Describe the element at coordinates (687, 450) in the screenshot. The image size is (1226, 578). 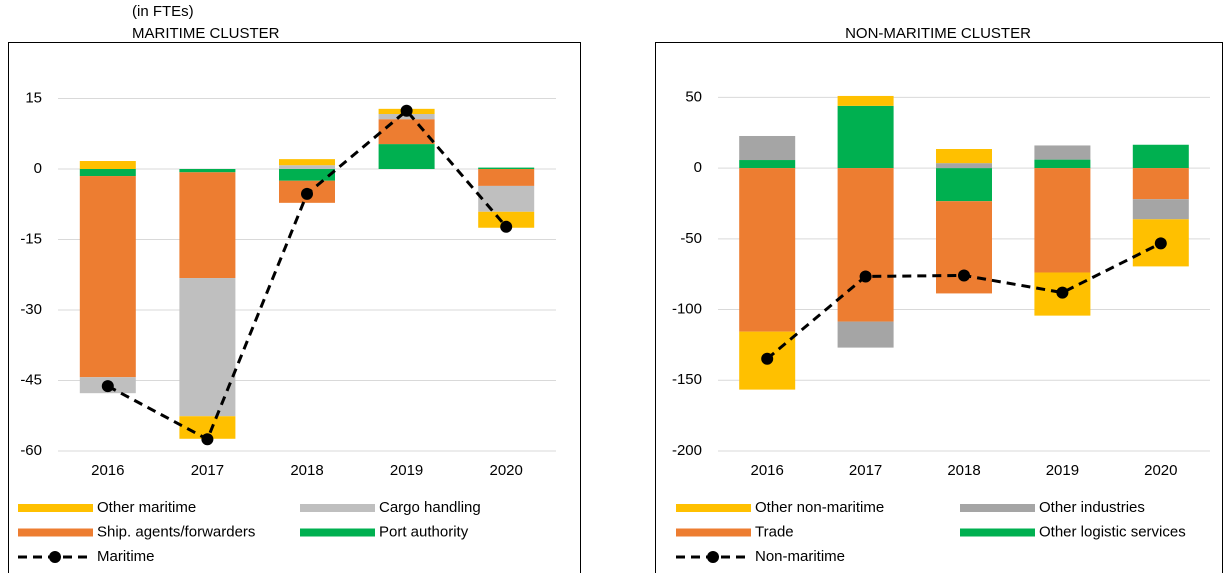
I see `y-tick-label: -200` at that location.